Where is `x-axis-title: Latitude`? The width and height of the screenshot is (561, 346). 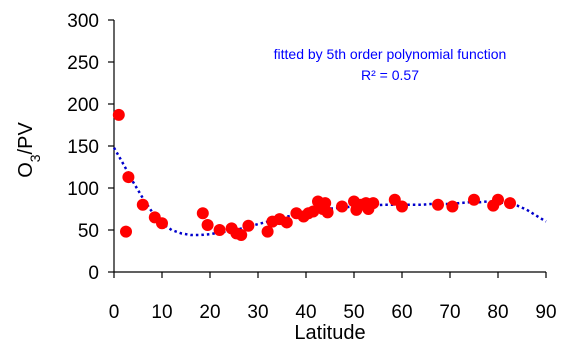 x-axis-title: Latitude is located at coordinates (329, 333).